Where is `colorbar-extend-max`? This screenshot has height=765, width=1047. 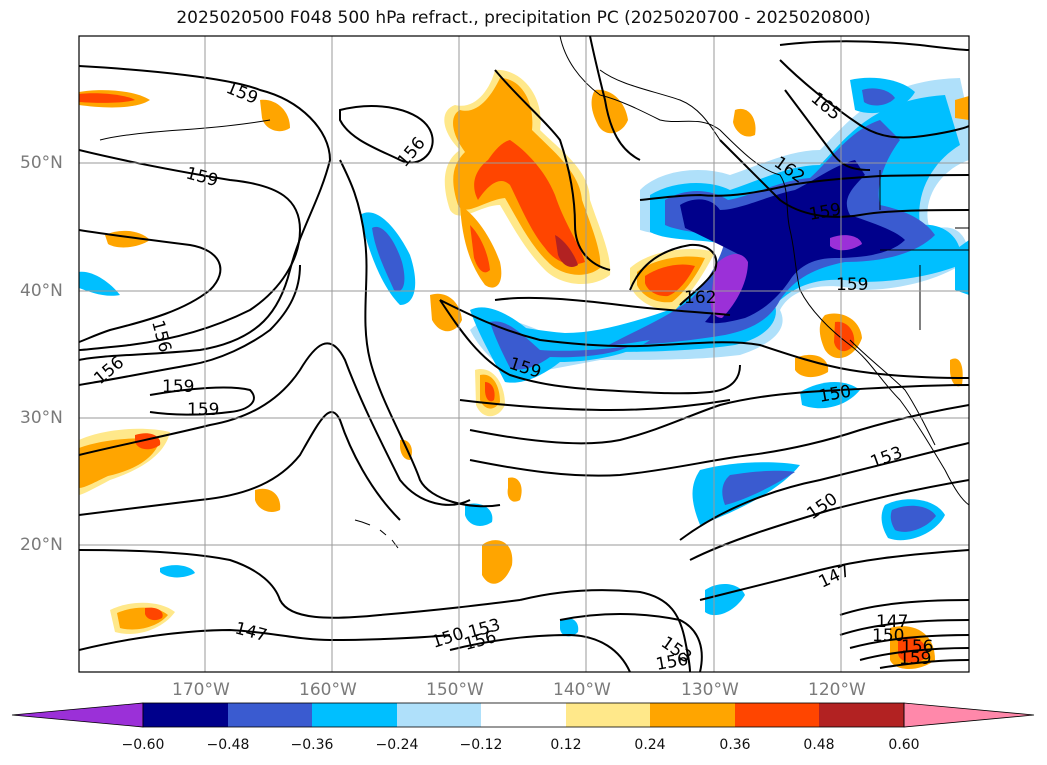 colorbar-extend-max is located at coordinates (969, 715).